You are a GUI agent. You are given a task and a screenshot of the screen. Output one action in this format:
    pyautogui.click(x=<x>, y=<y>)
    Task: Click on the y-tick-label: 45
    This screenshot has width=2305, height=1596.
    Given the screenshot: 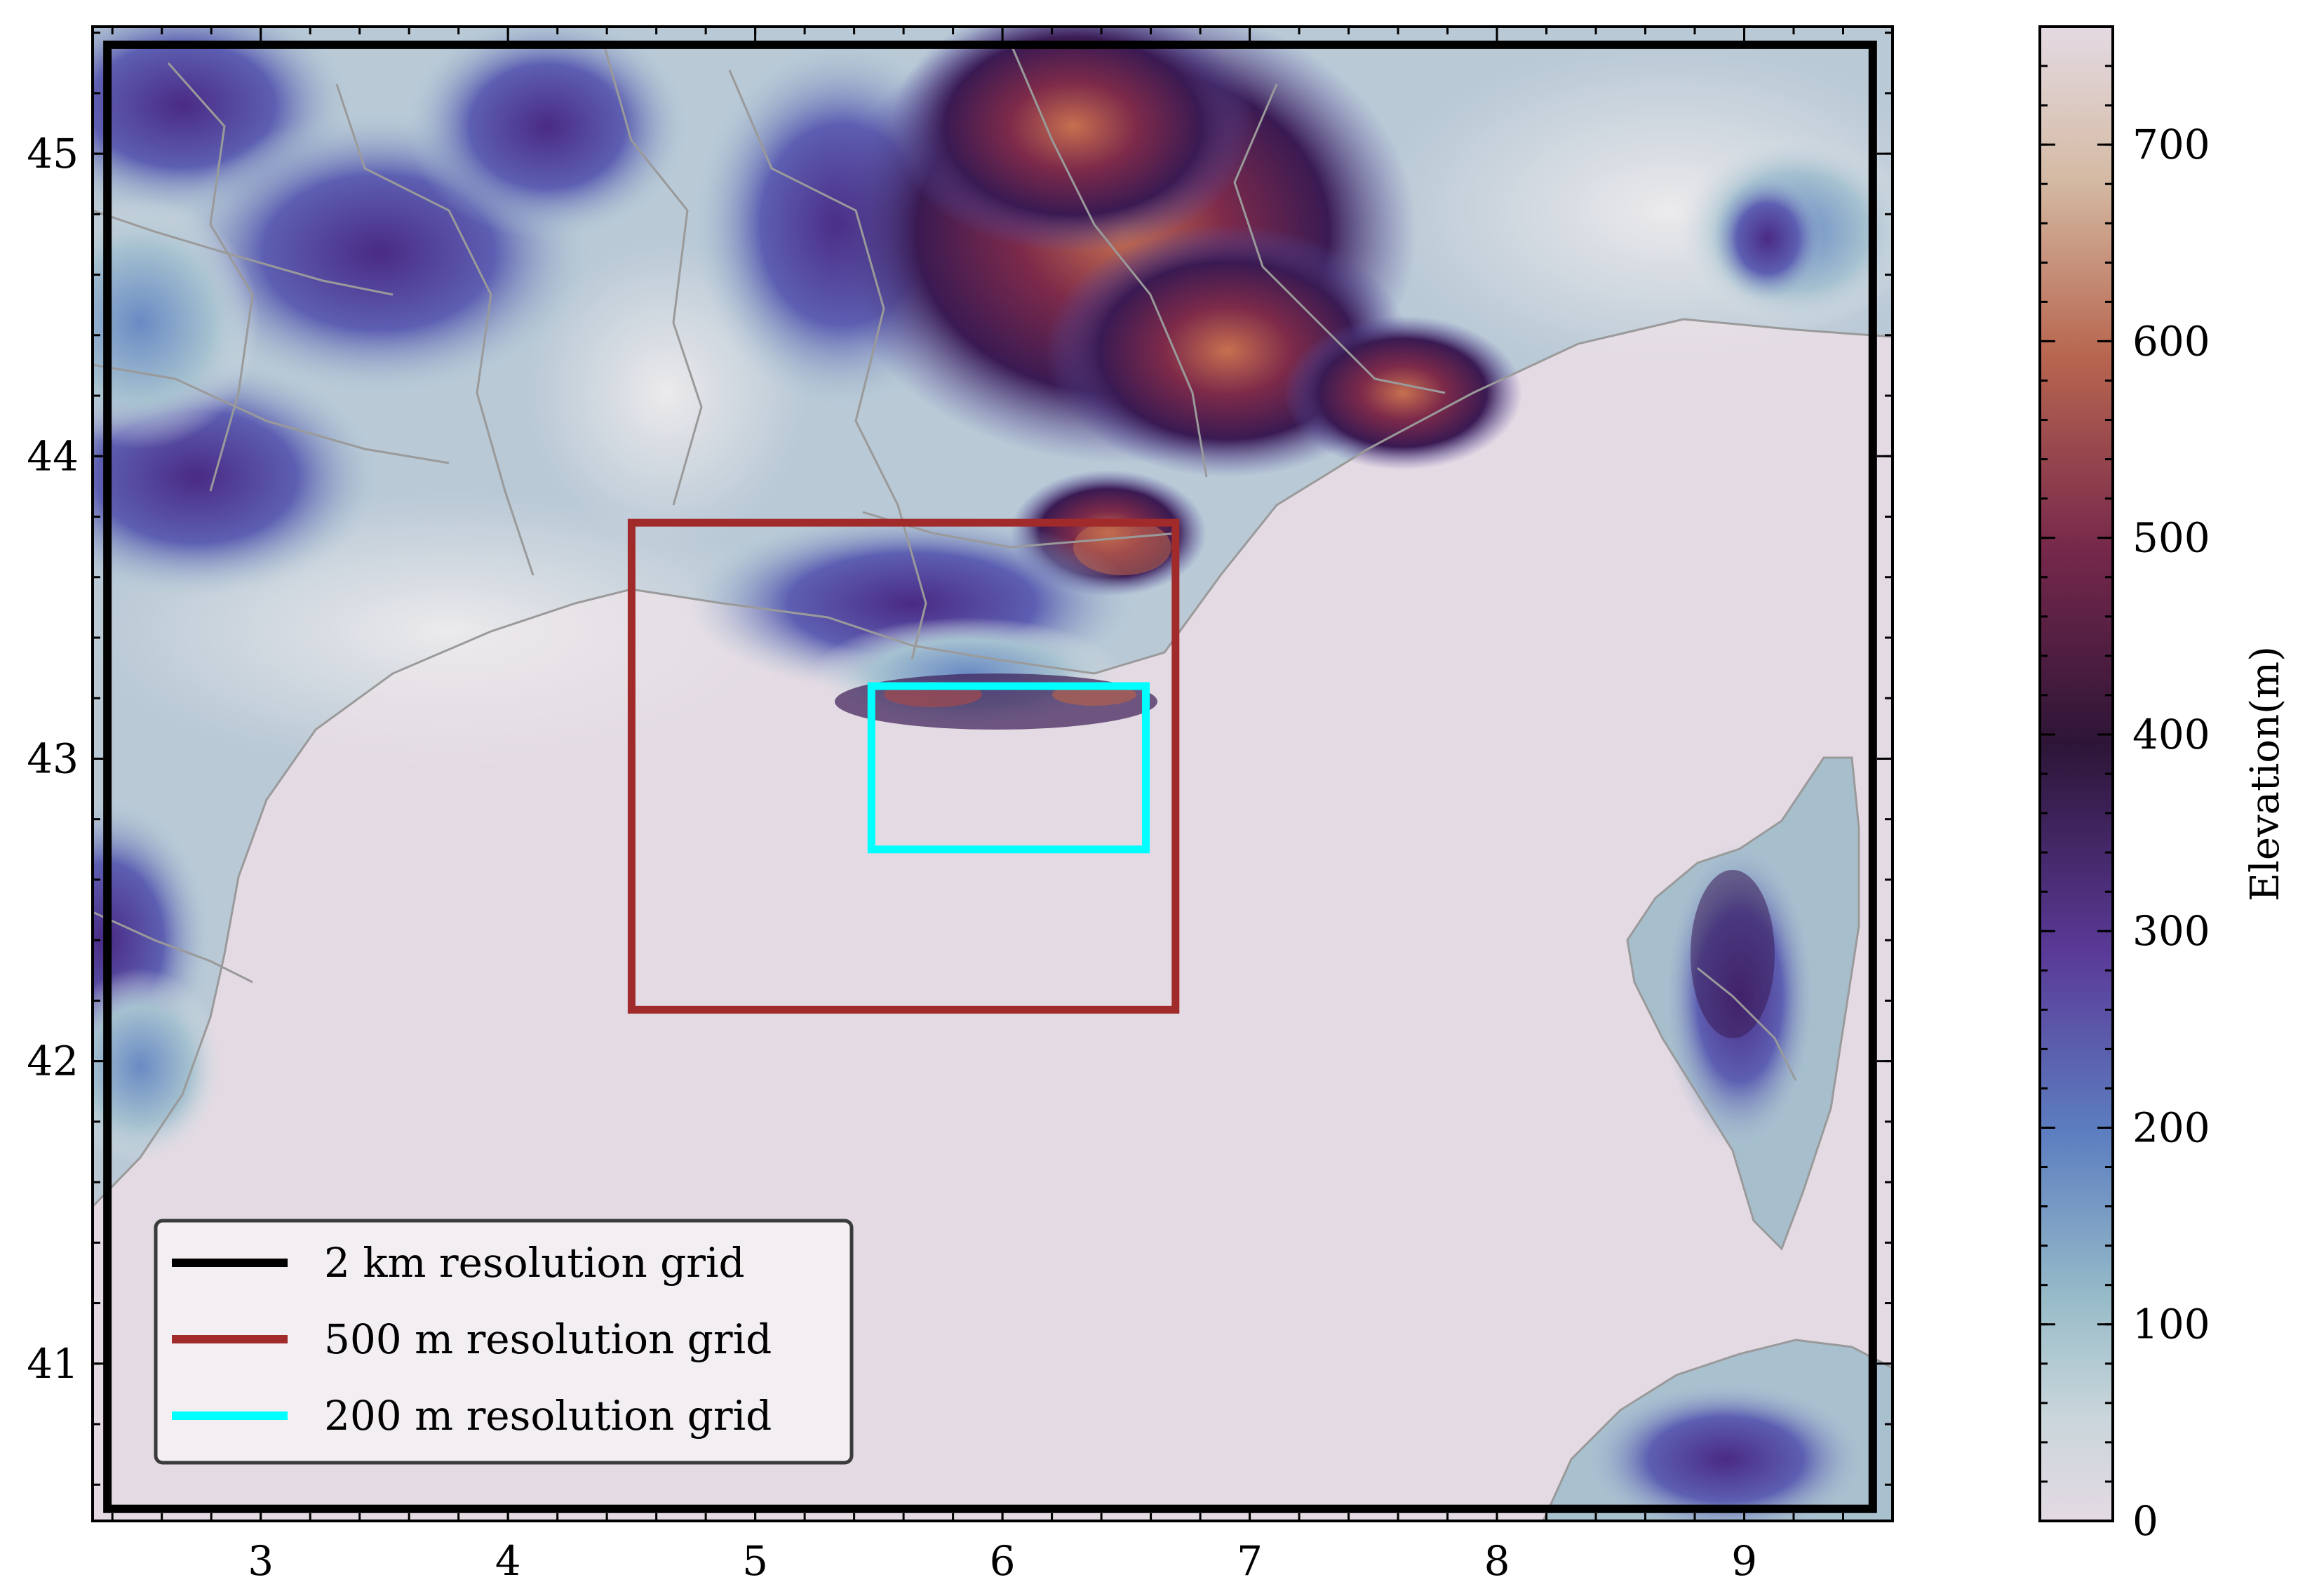 What is the action you would take?
    pyautogui.click(x=53, y=154)
    